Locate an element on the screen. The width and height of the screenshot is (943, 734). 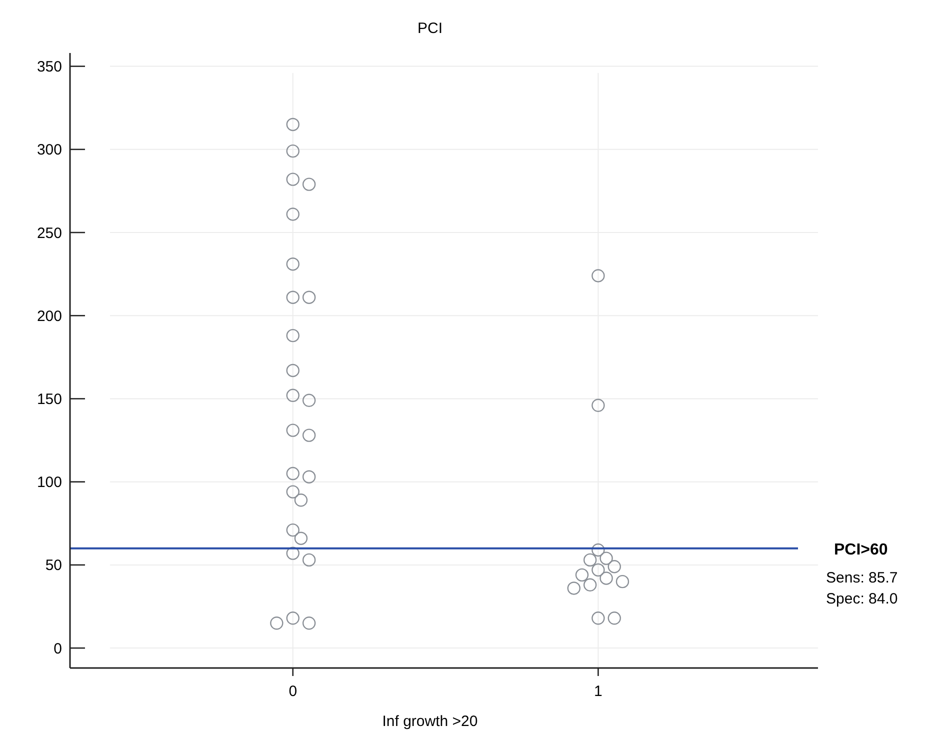
y-tick-label: 300 is located at coordinates (49, 150).